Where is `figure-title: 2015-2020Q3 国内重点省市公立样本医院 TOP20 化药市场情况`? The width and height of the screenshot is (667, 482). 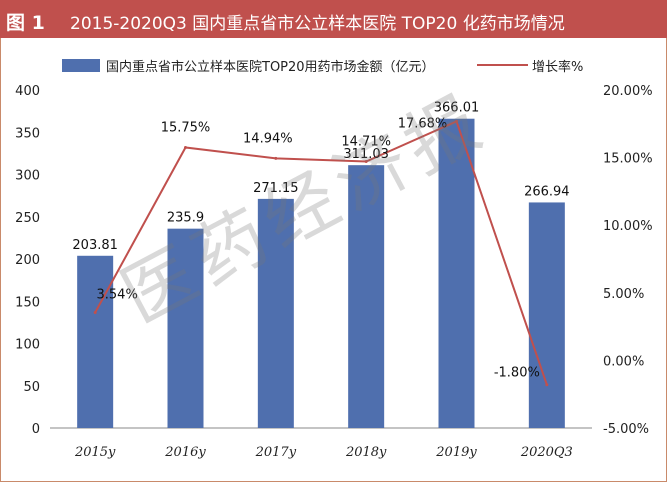 figure-title: 2015-2020Q3 国内重点省市公立样本医院 TOP20 化药市场情况 is located at coordinates (317, 24).